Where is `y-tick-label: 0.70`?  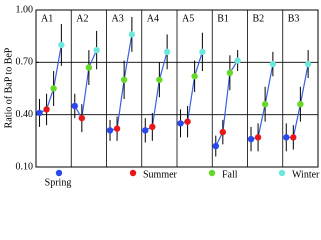
y-tick-label: 0.70 is located at coordinates (25, 62).